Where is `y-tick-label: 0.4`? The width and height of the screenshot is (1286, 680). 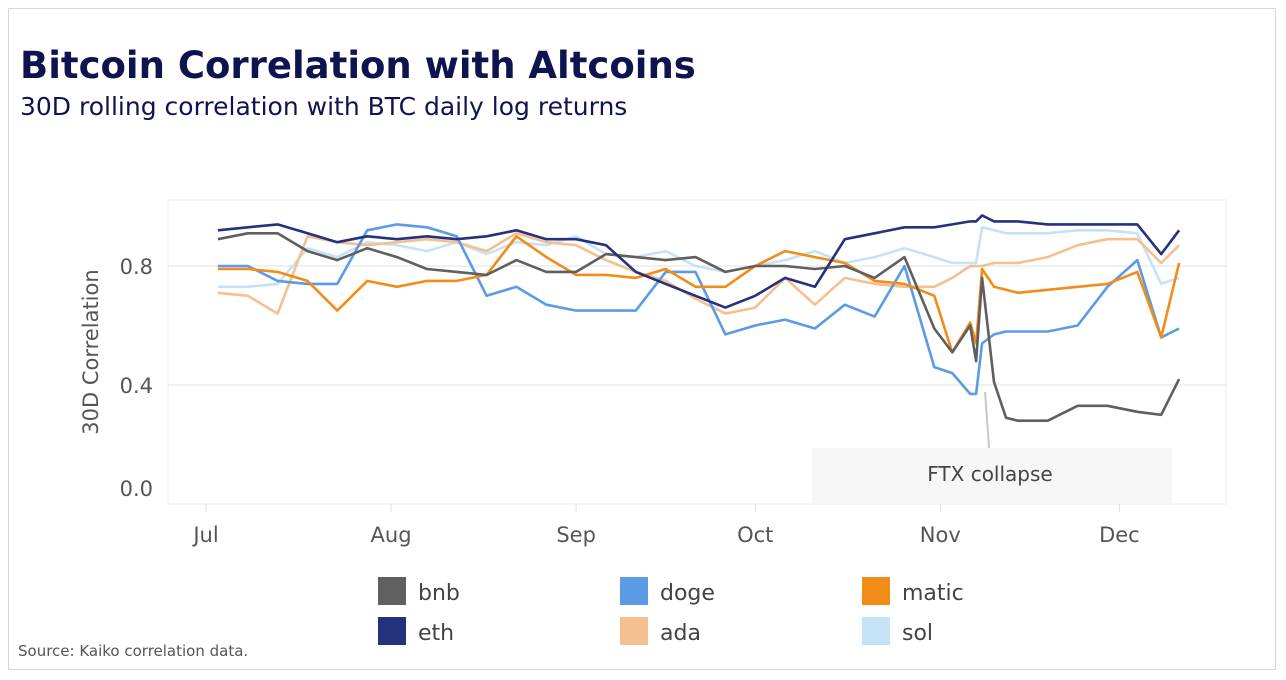
y-tick-label: 0.4 is located at coordinates (136, 386).